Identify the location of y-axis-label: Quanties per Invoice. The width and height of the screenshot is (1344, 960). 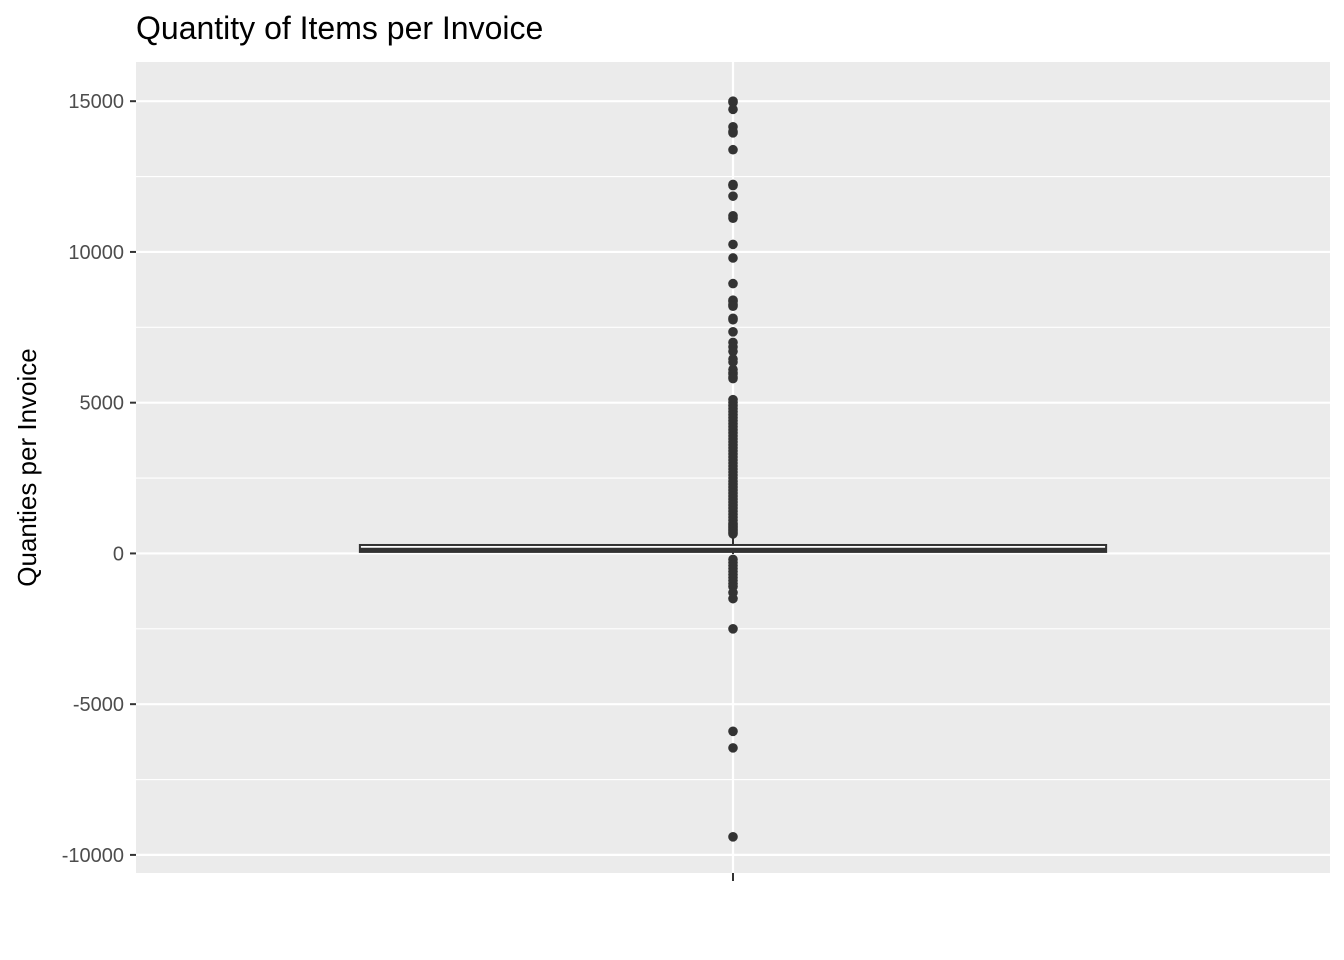
(27, 467).